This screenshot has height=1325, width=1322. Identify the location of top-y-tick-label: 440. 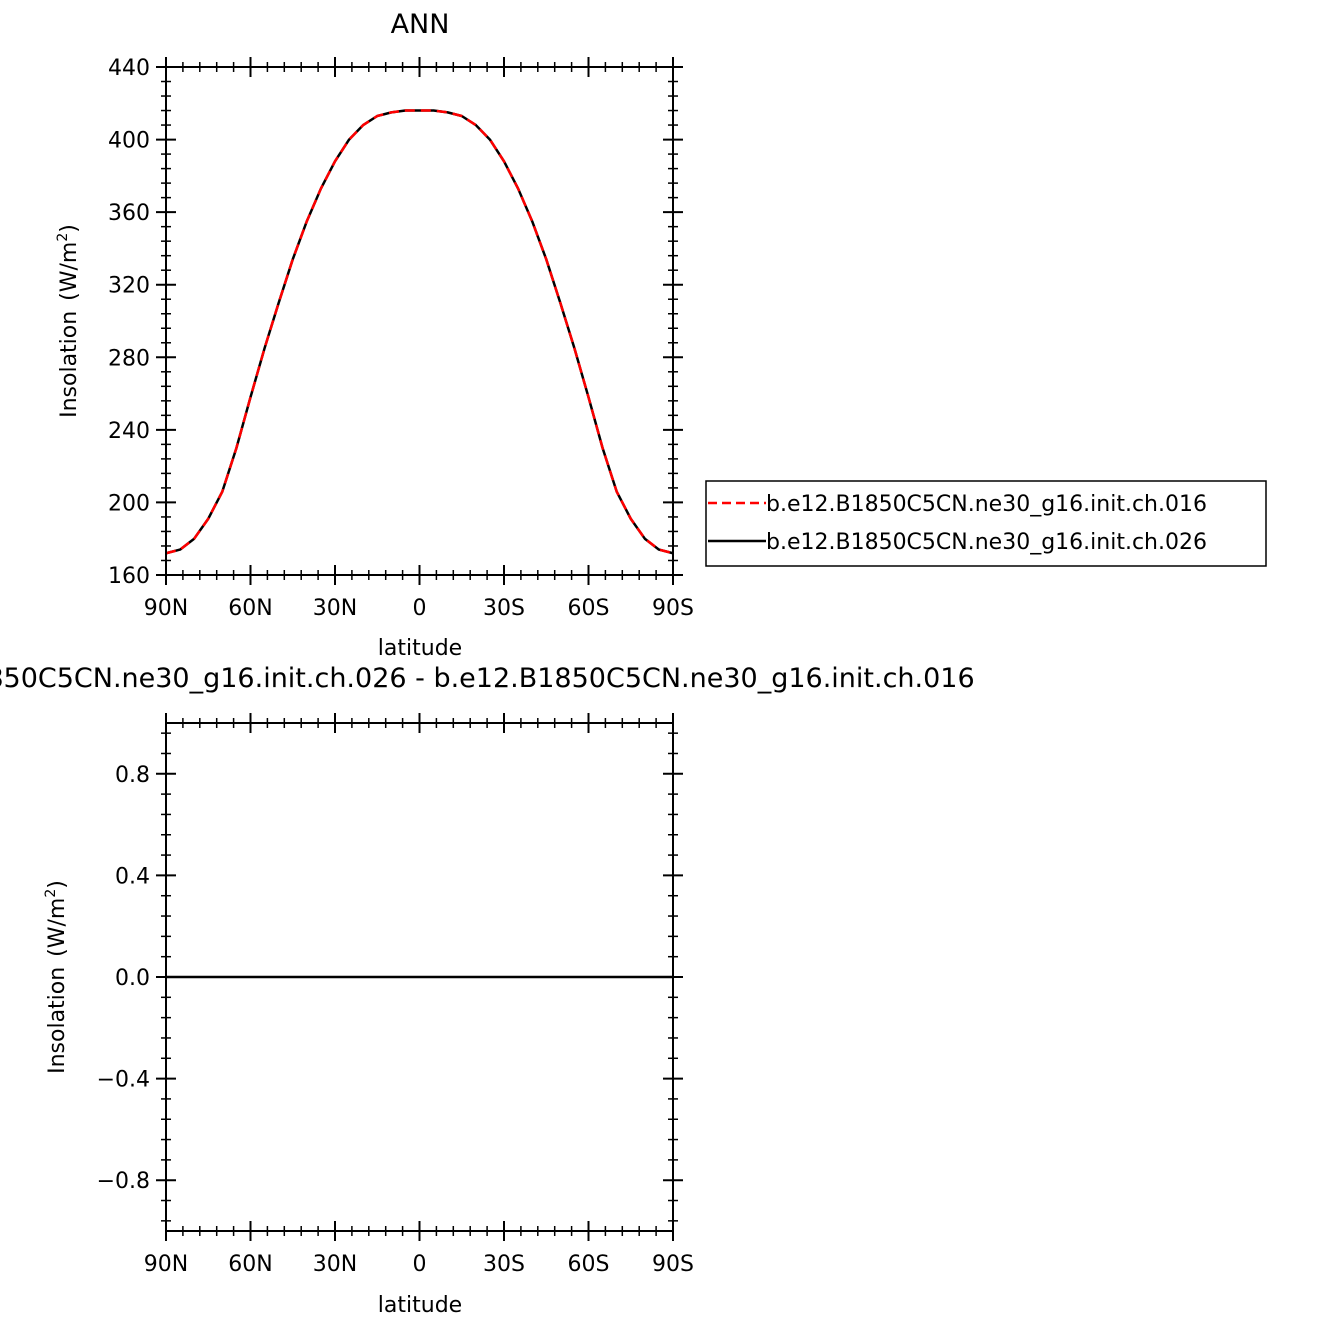
(129, 68).